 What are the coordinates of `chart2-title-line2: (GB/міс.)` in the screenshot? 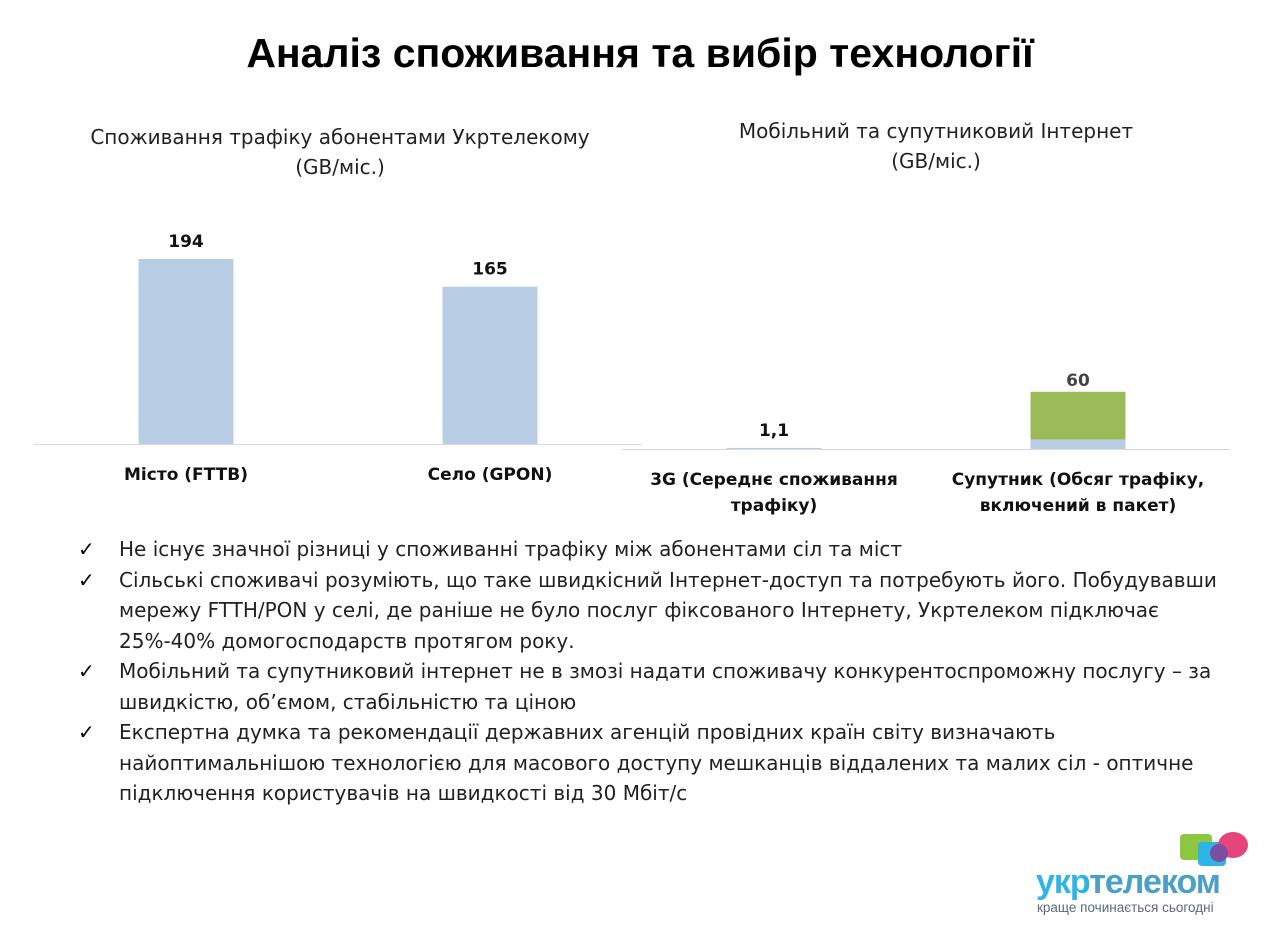 It's located at (936, 161).